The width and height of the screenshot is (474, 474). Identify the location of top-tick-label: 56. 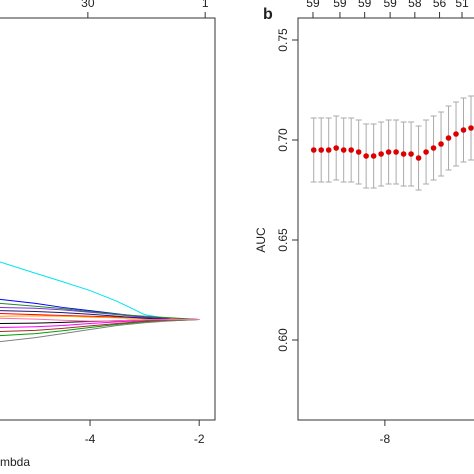
(440, 5).